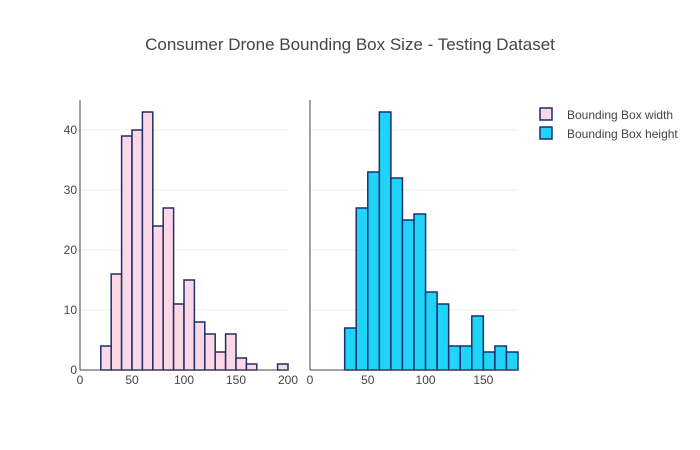 This screenshot has height=450, width=700. I want to click on legend-swatch-width, so click(546, 114).